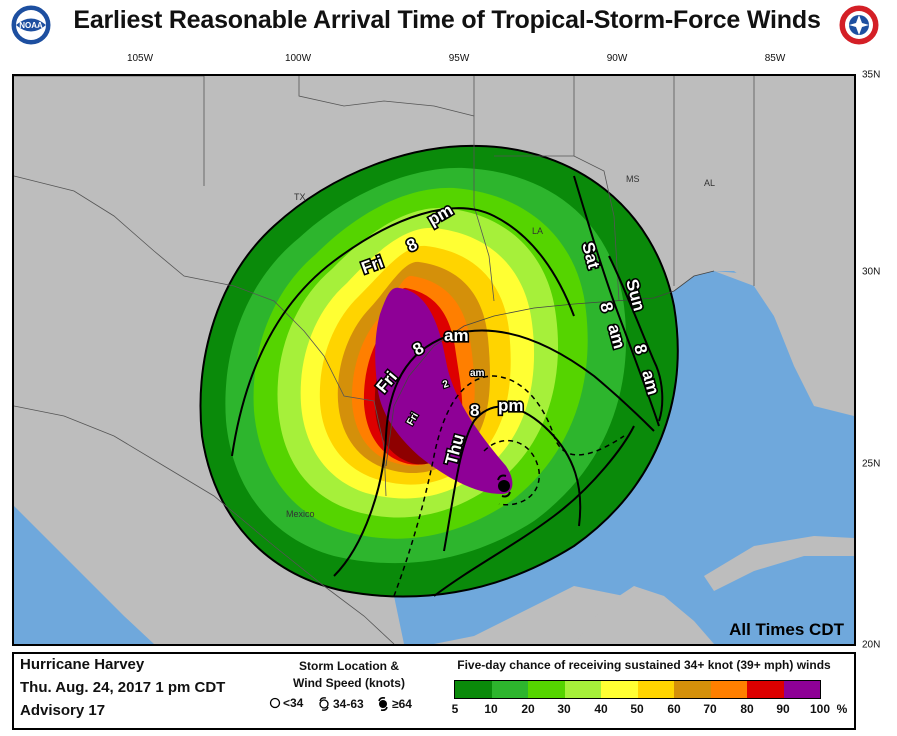 Image resolution: width=897 pixels, height=736 pixels. What do you see at coordinates (349, 683) in the screenshot?
I see `location-legend-subtitle: Wind Speed (knots)` at bounding box center [349, 683].